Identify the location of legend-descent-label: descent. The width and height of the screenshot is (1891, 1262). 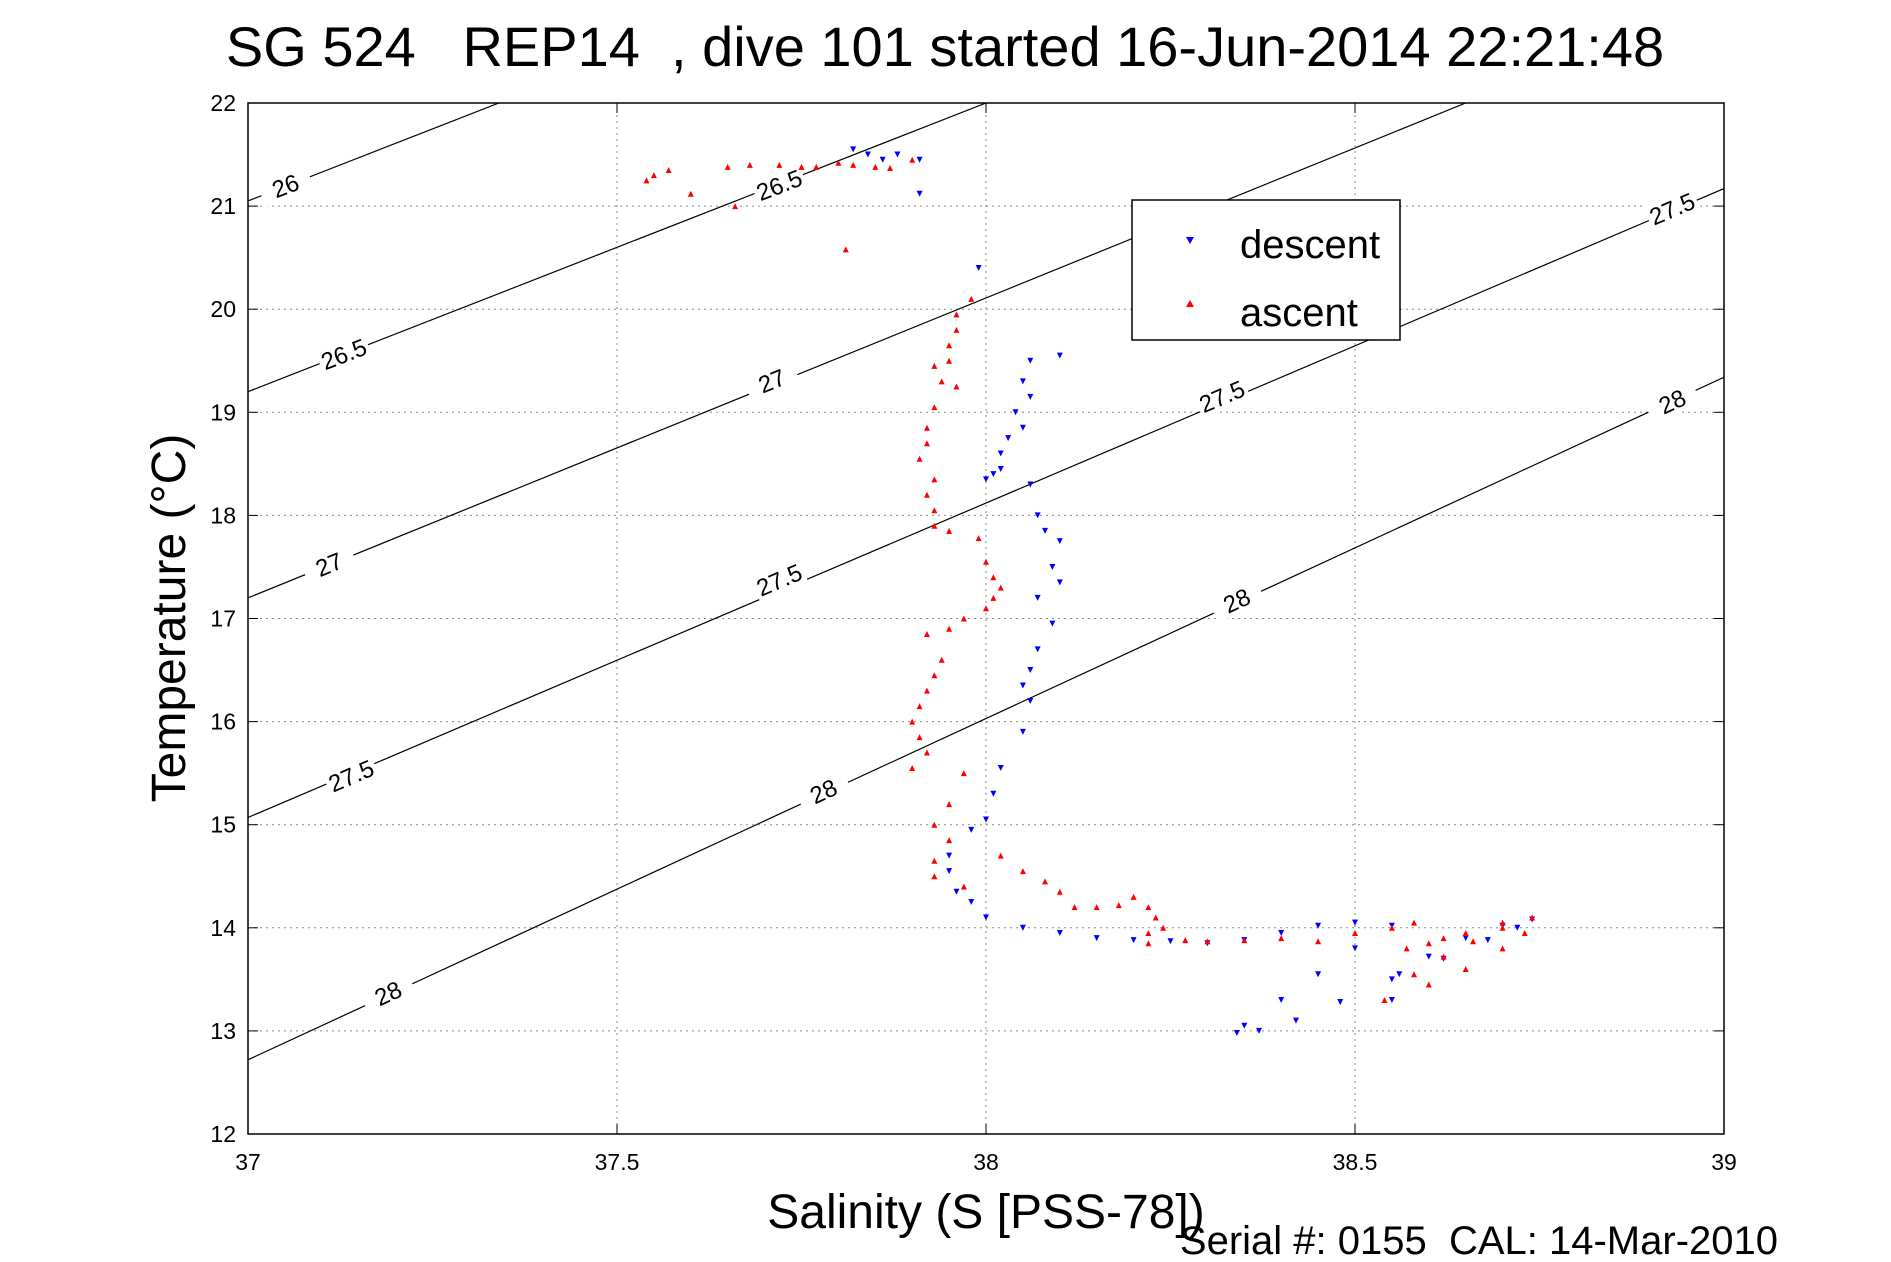
(1310, 245).